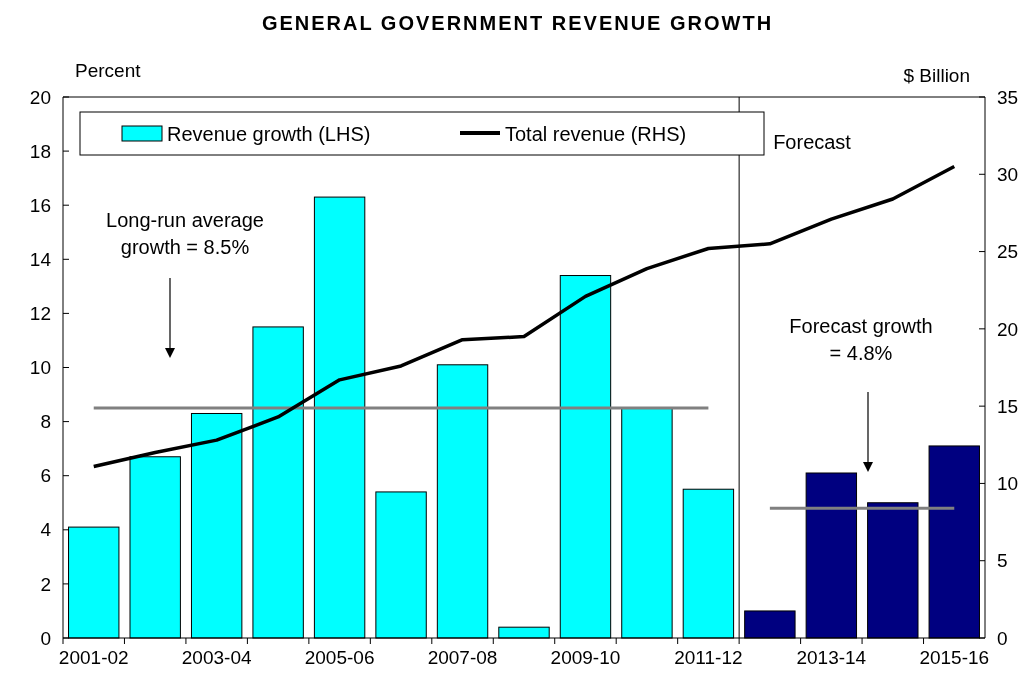  Describe the element at coordinates (185, 233) in the screenshot. I see `annotation: Long-run average growth = 8.5%` at that location.